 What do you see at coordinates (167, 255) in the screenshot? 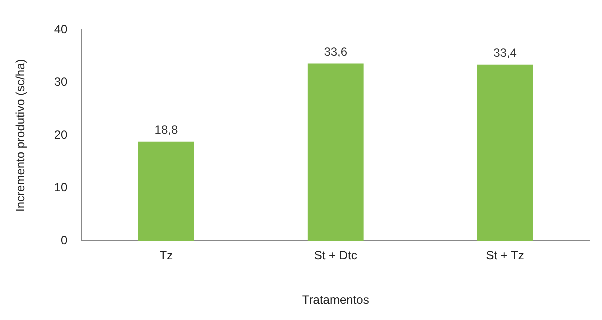
I see `x-tick-label: Tz` at bounding box center [167, 255].